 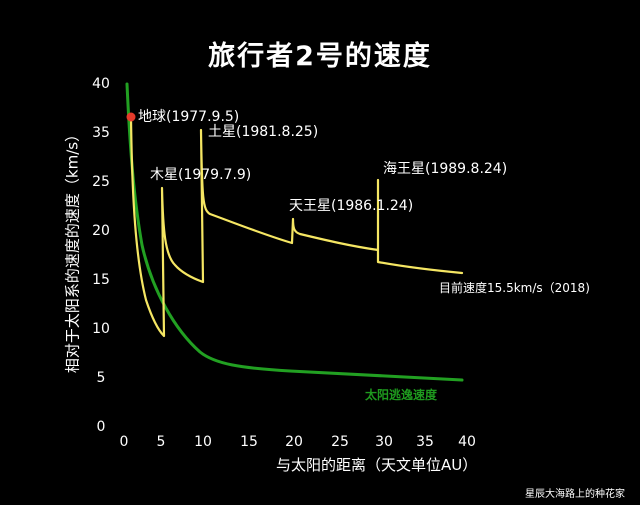 What do you see at coordinates (101, 280) in the screenshot?
I see `y-tick: 15` at bounding box center [101, 280].